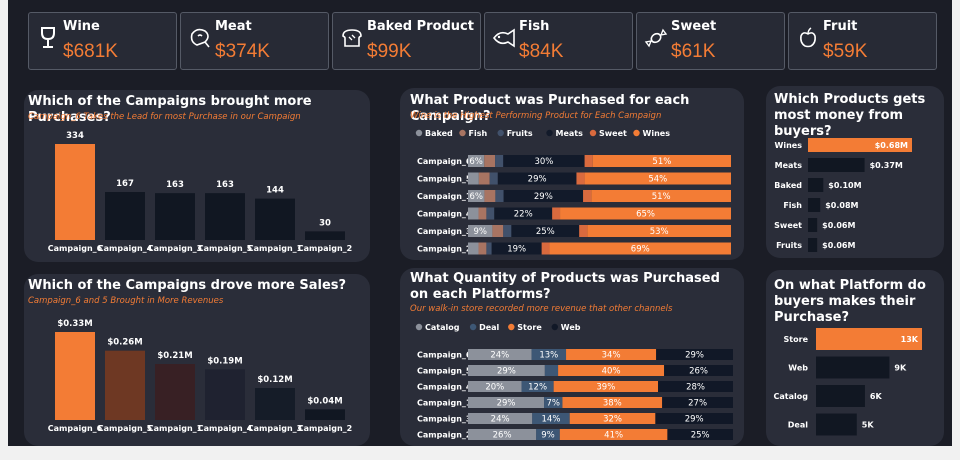 The image size is (960, 460). I want to click on data-label: 9K, so click(900, 368).